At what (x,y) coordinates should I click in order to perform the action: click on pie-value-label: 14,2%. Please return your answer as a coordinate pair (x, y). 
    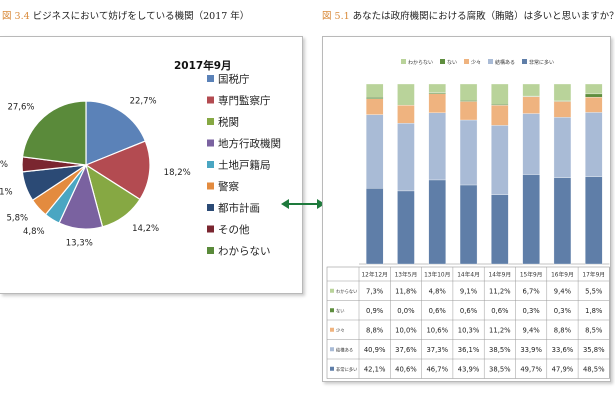
    Looking at the image, I should click on (145, 229).